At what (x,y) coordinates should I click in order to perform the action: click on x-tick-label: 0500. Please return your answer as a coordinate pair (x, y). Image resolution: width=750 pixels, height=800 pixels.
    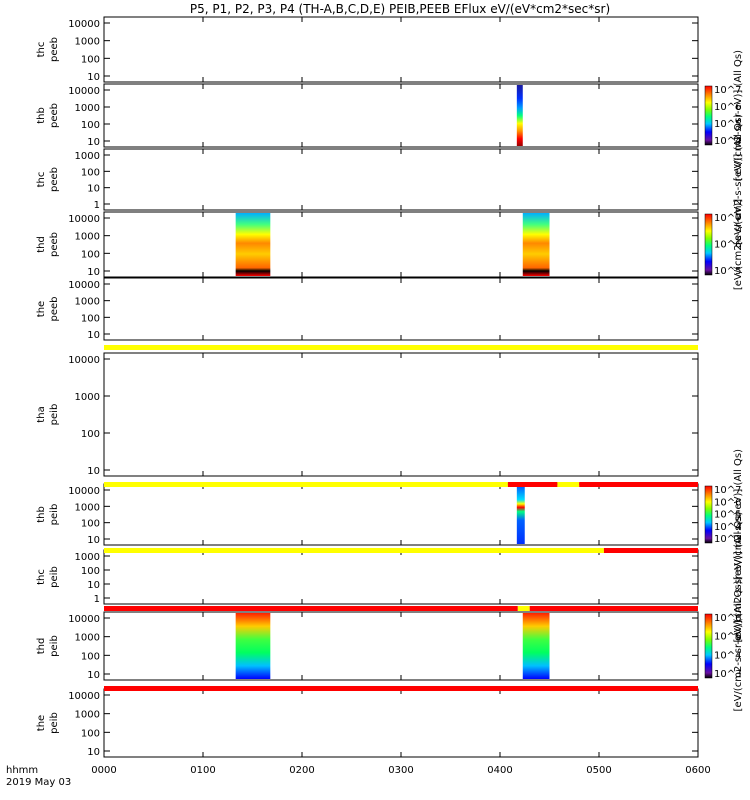
    Looking at the image, I should click on (598, 770).